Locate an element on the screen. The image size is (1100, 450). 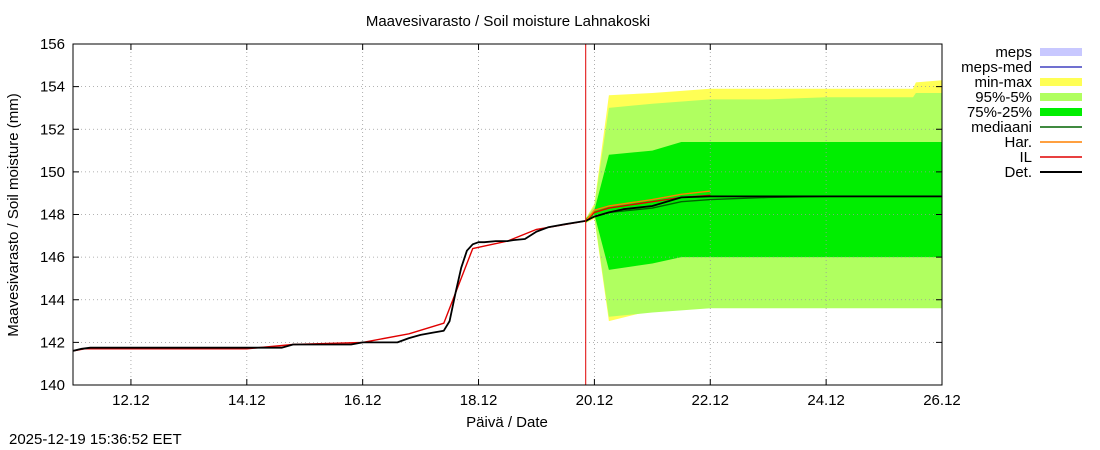
legend-label-p95-5: 95%-5% is located at coordinates (1003, 97).